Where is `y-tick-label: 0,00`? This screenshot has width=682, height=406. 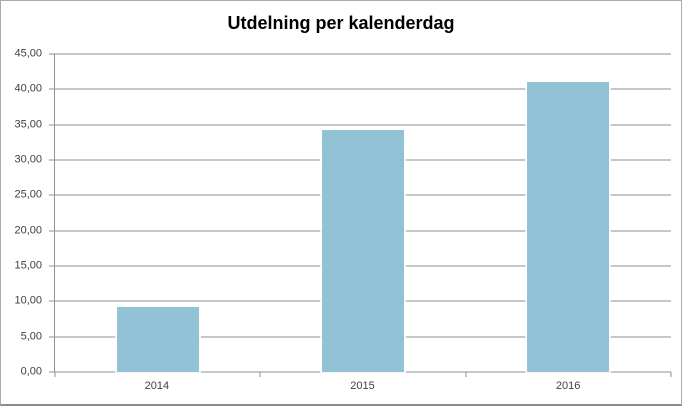
y-tick-label: 0,00 is located at coordinates (31, 371).